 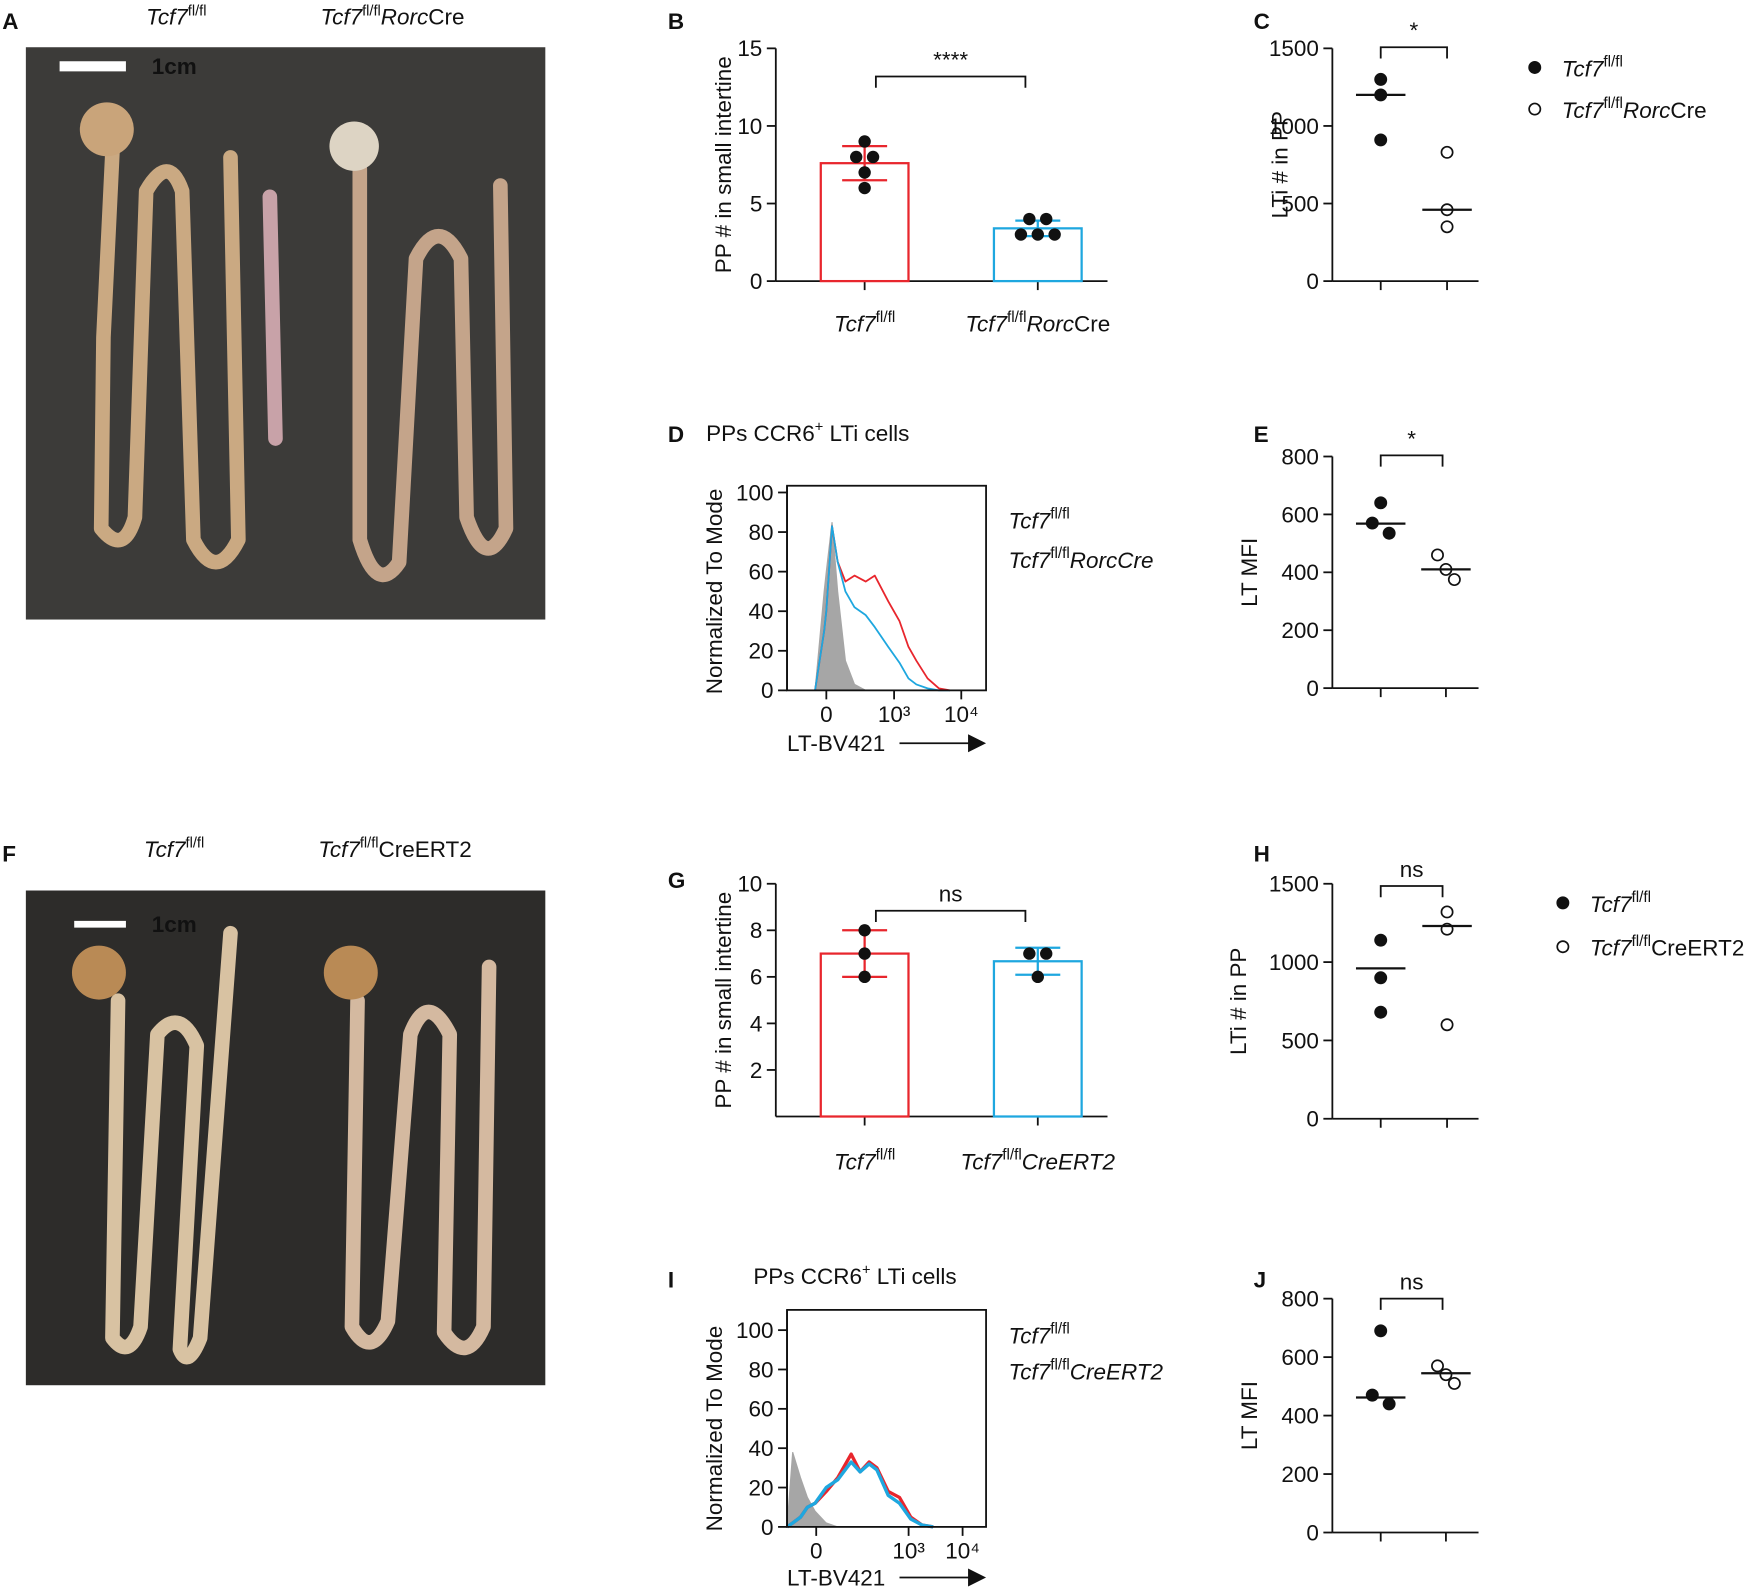 What do you see at coordinates (285, 333) in the screenshot?
I see `photo-a` at bounding box center [285, 333].